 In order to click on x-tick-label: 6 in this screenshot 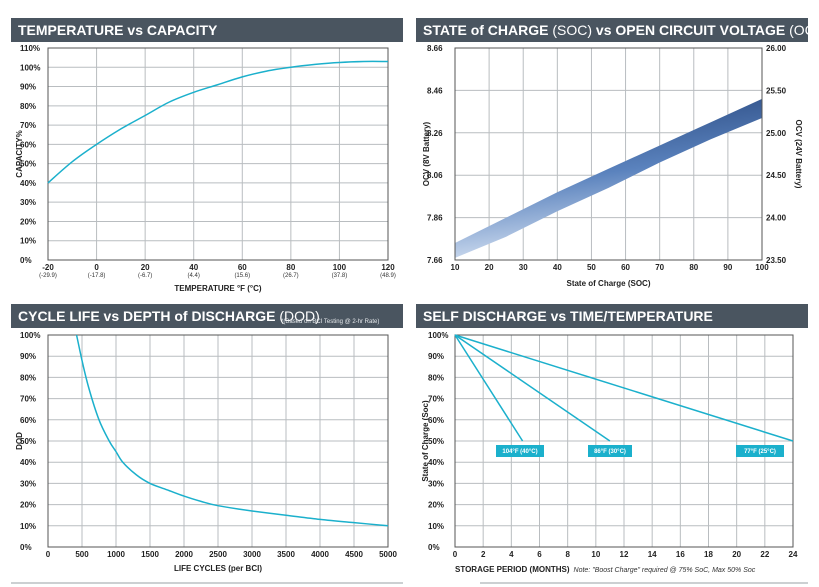, I will do `click(539, 554)`.